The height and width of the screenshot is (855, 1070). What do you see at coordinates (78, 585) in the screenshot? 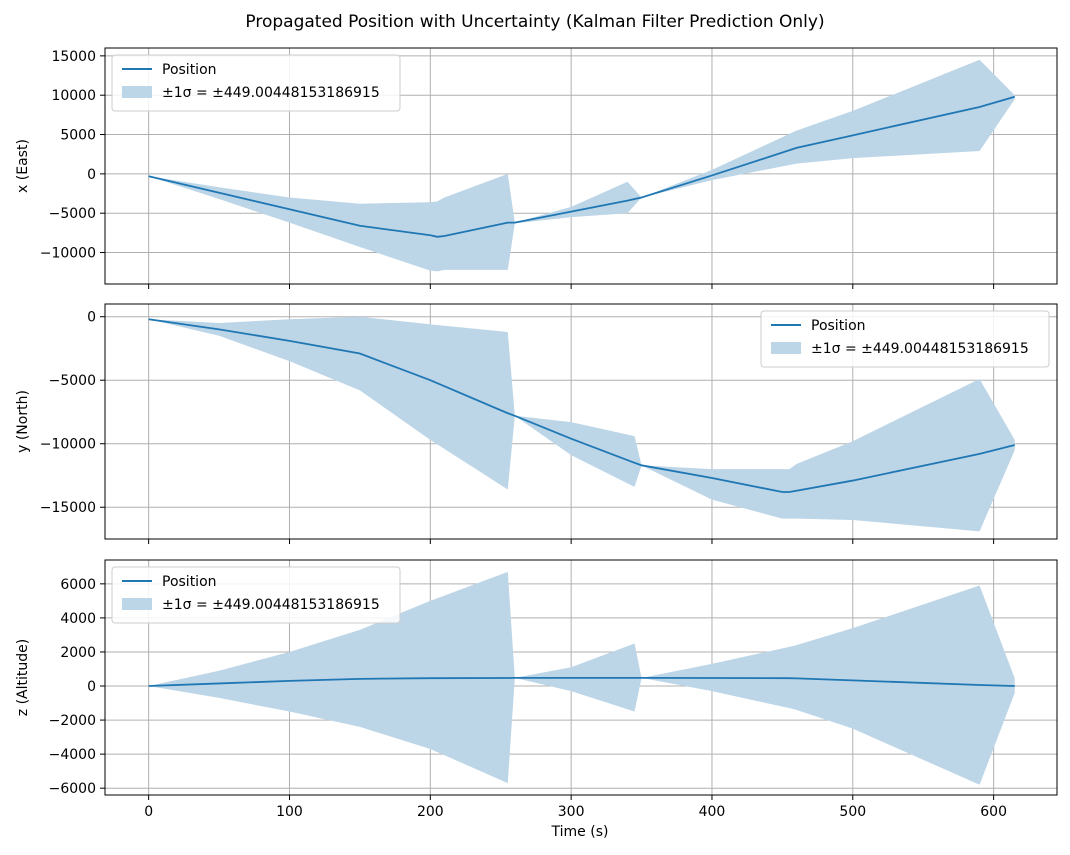
I see `y-tick-label: 6000` at bounding box center [78, 585].